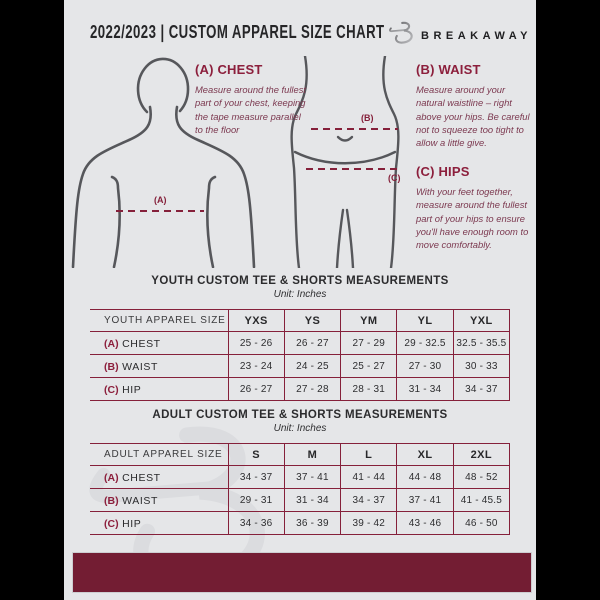 Image resolution: width=600 pixels, height=600 pixels. I want to click on table-header-row: YOUTH APPAREL SIZE YXS YS YM YL YXL, so click(300, 320).